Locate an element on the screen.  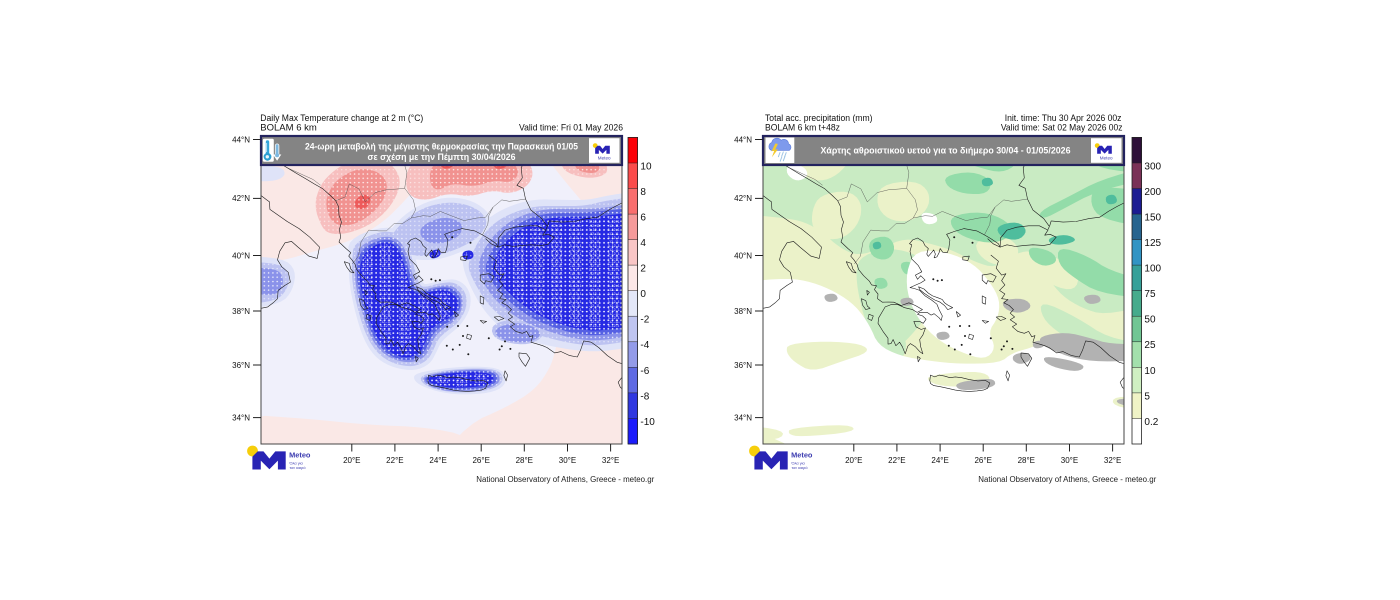
svg-text:Valid time: Sat 02 May 2026 00: Valid time: Sat 02 May 2026 00z is located at coordinates (1062, 128).